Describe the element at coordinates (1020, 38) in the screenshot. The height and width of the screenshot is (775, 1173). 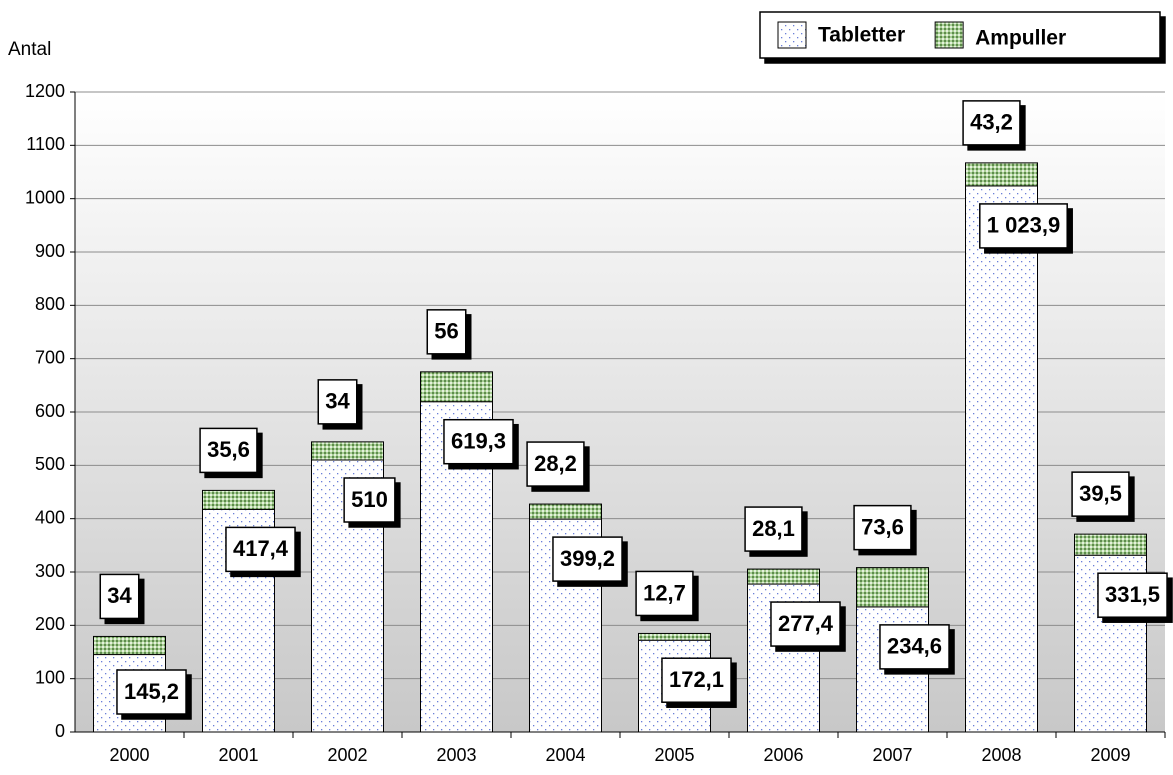
I see `legend-label: Ampuller` at that location.